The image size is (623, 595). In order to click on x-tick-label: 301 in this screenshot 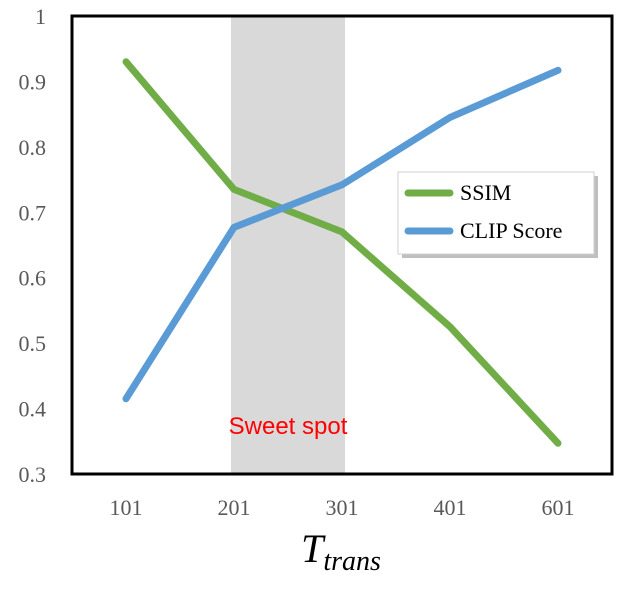, I will do `click(342, 507)`.